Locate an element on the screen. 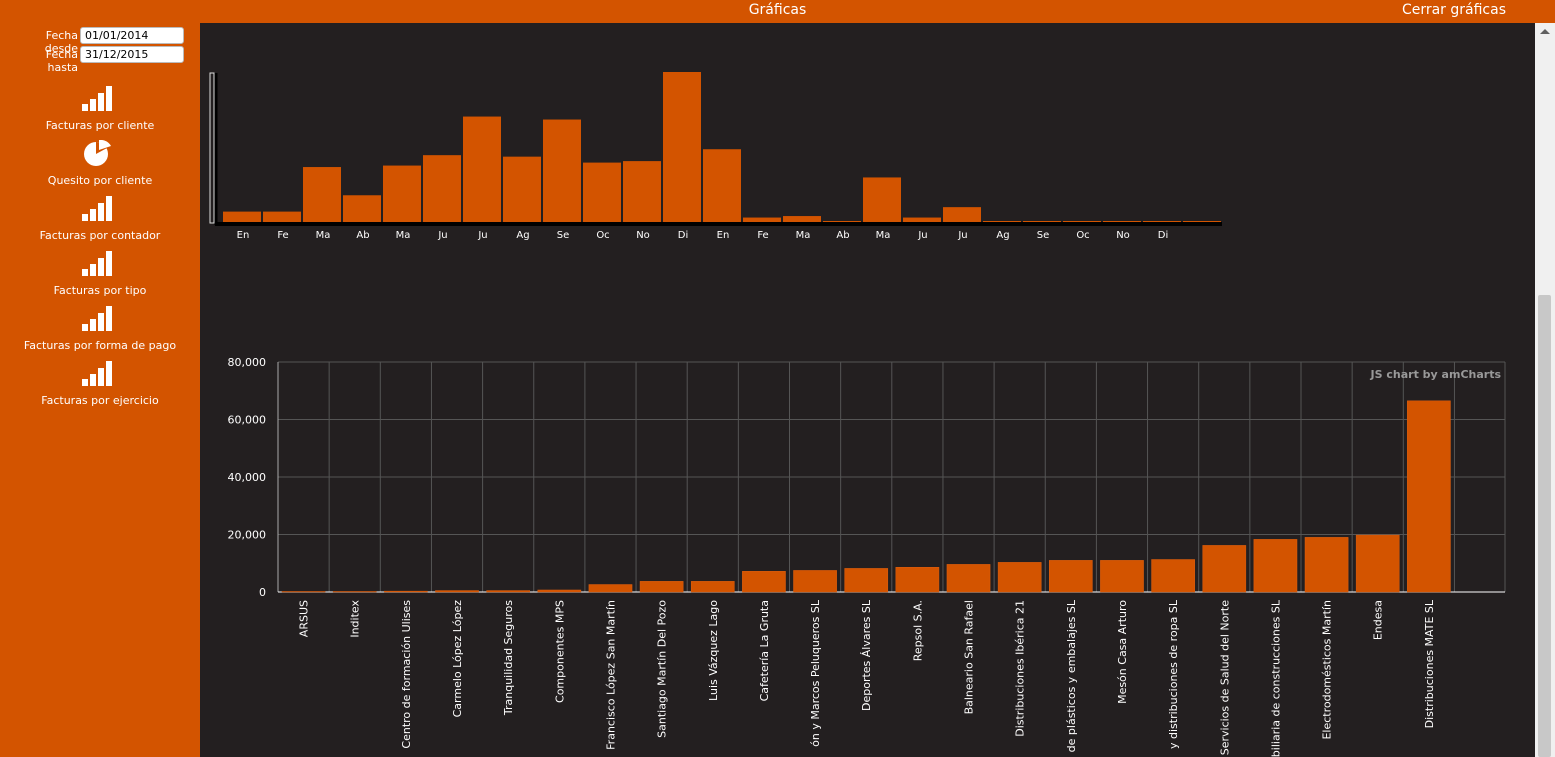 The image size is (1555, 757). x-tick-label: Distribuciones MATE SL is located at coordinates (1429, 663).